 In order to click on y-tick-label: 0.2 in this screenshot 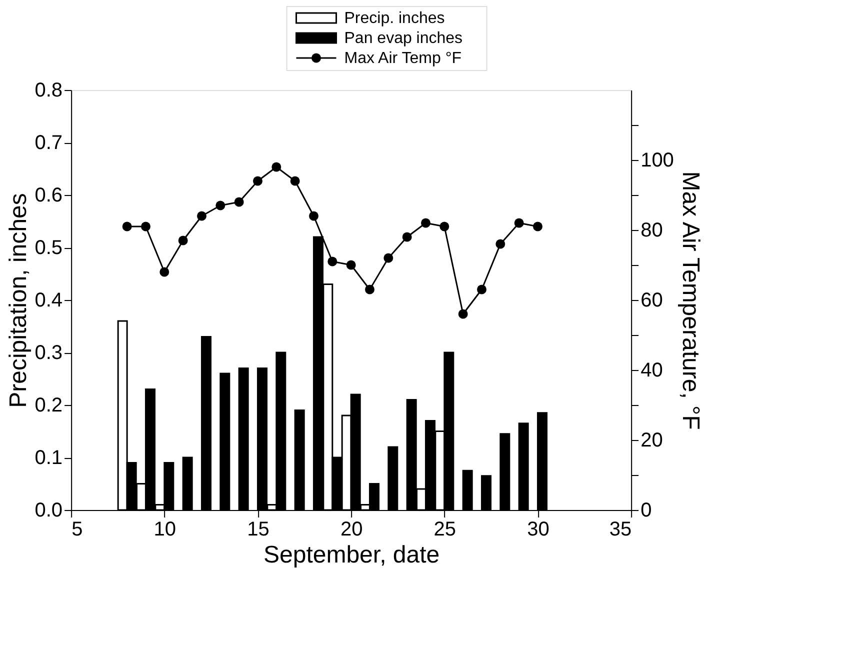, I will do `click(48, 405)`.